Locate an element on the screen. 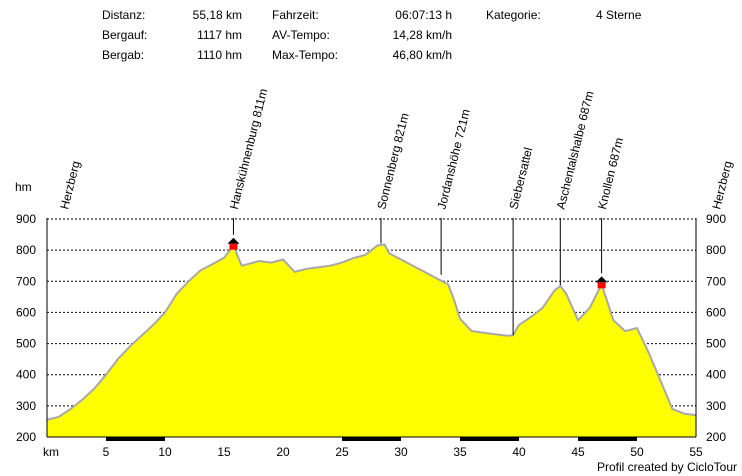 This screenshot has height=476, width=742. x-axis-label: km is located at coordinates (51, 452).